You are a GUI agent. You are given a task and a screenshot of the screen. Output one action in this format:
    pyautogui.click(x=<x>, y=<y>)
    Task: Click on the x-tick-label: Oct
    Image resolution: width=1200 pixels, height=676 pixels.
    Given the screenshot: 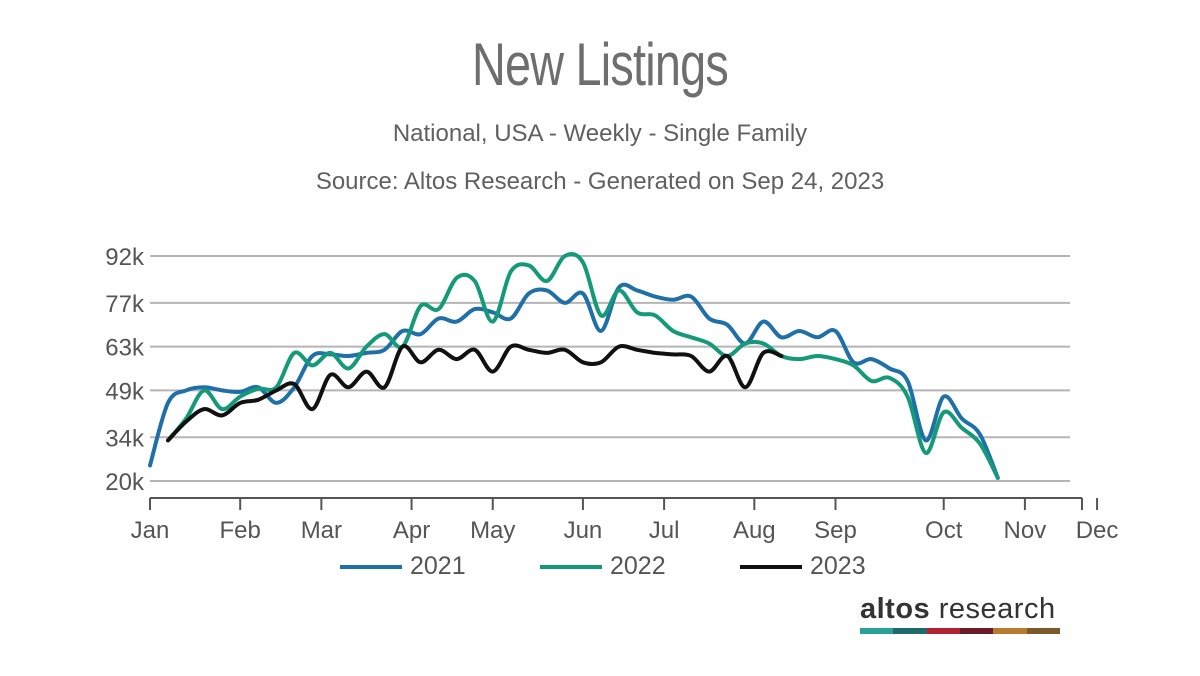 What is the action you would take?
    pyautogui.click(x=944, y=530)
    